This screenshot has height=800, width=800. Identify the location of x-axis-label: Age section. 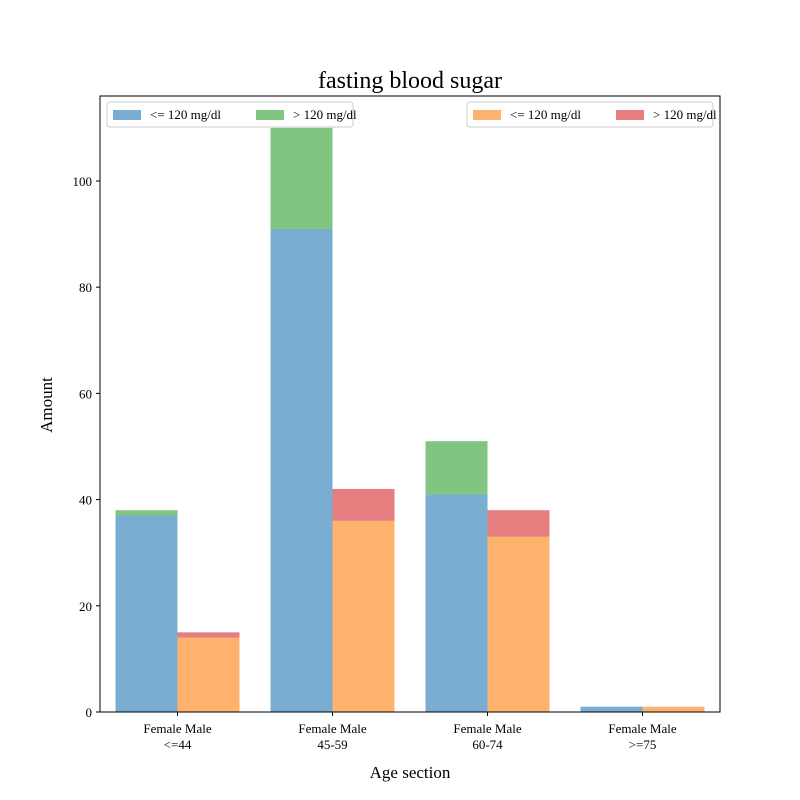
(410, 772).